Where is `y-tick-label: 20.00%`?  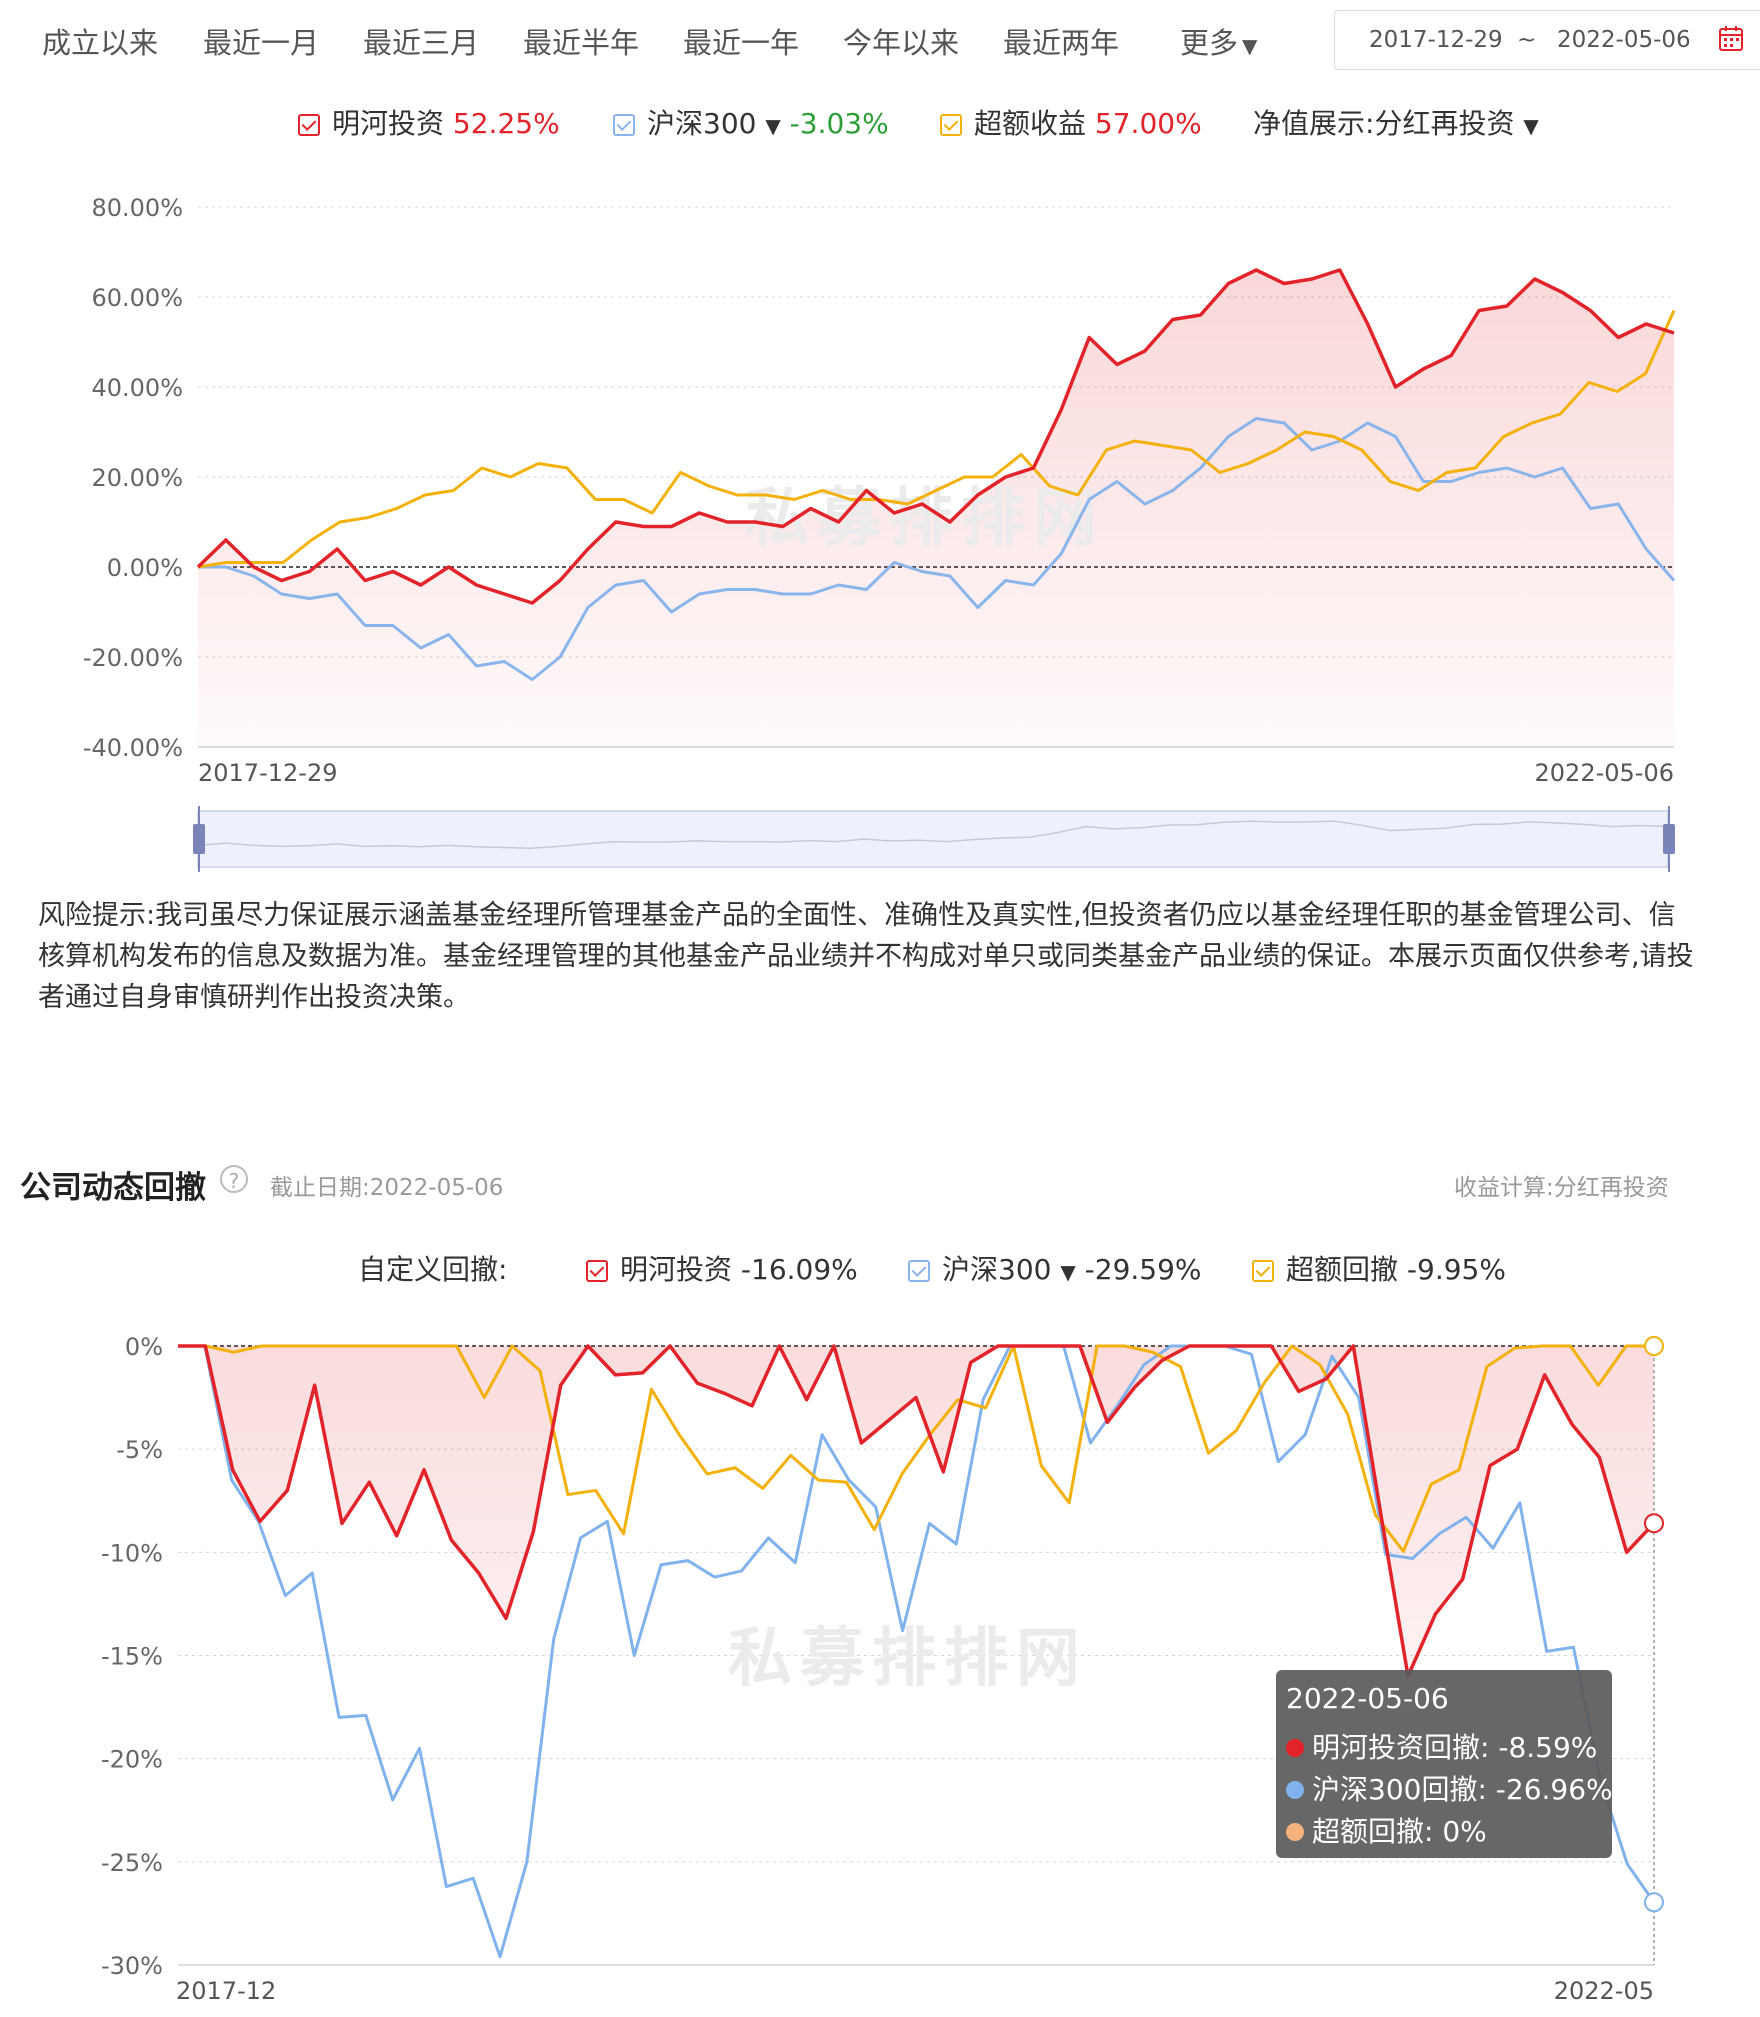
y-tick-label: 20.00% is located at coordinates (137, 478).